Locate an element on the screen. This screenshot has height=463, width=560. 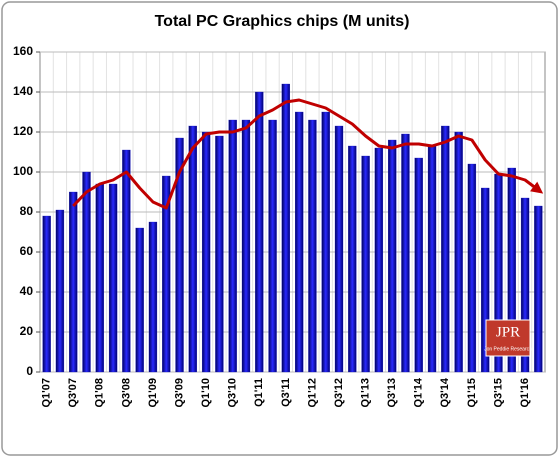
y-tick-label: 60 is located at coordinates (27, 251).